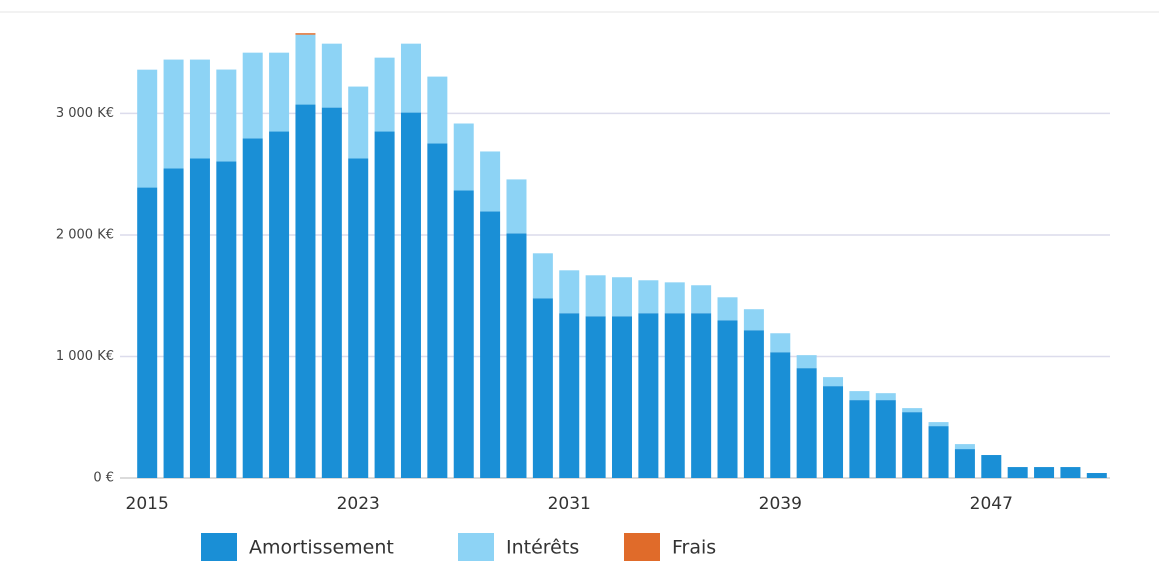 This screenshot has width=1159, height=562. I want to click on x-tick-label: 2047, so click(991, 504).